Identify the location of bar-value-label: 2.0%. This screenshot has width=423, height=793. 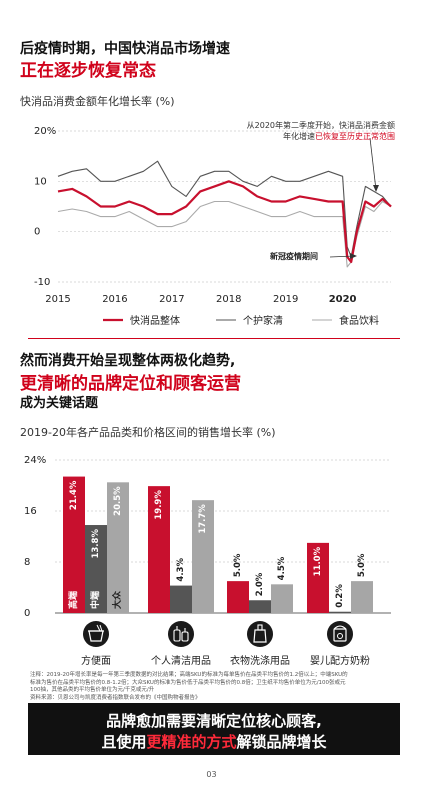
(260, 584).